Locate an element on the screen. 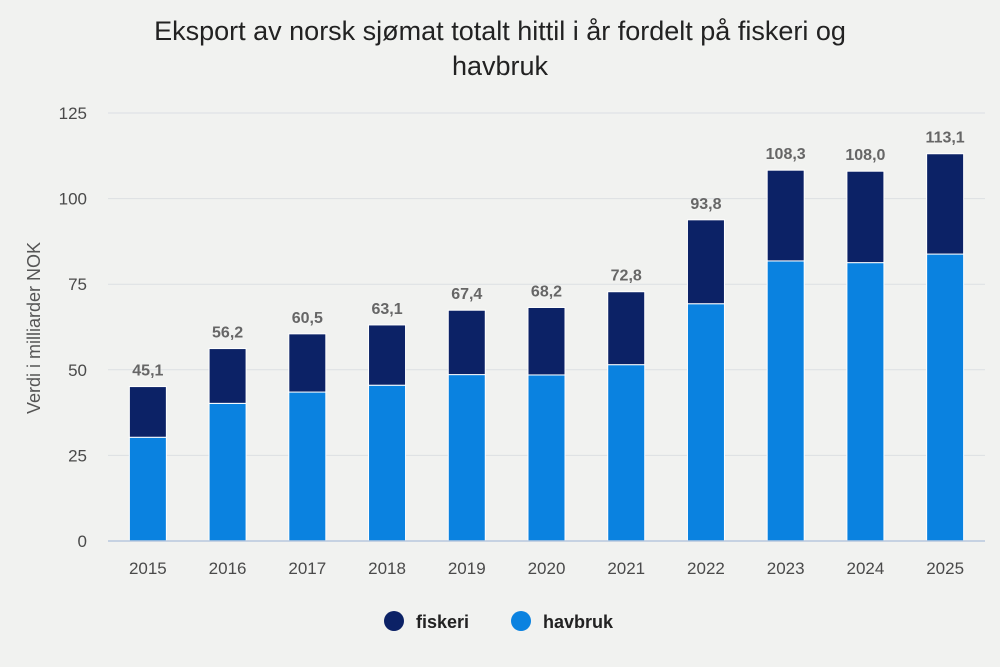 This screenshot has width=1000, height=667. y-tick-label: 125 is located at coordinates (73, 113).